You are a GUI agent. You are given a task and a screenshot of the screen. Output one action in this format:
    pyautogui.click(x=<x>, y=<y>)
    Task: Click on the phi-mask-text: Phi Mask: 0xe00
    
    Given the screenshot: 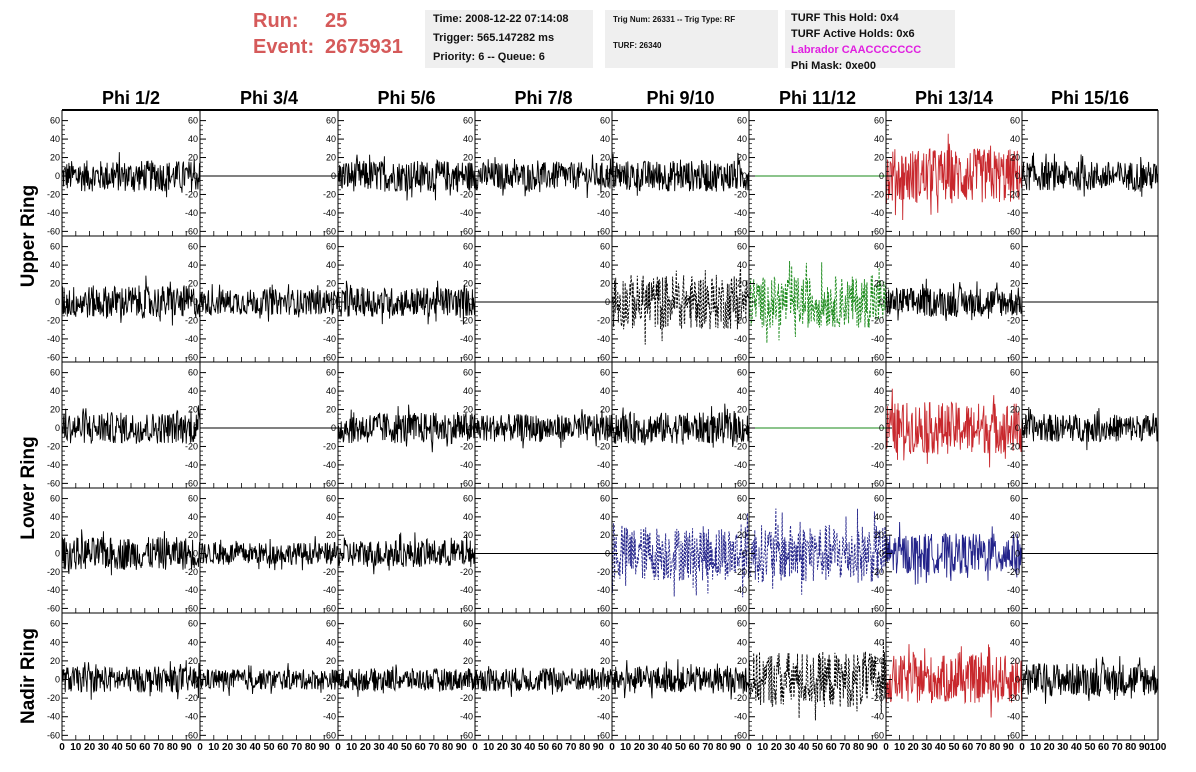 What is the action you would take?
    pyautogui.click(x=833, y=66)
    